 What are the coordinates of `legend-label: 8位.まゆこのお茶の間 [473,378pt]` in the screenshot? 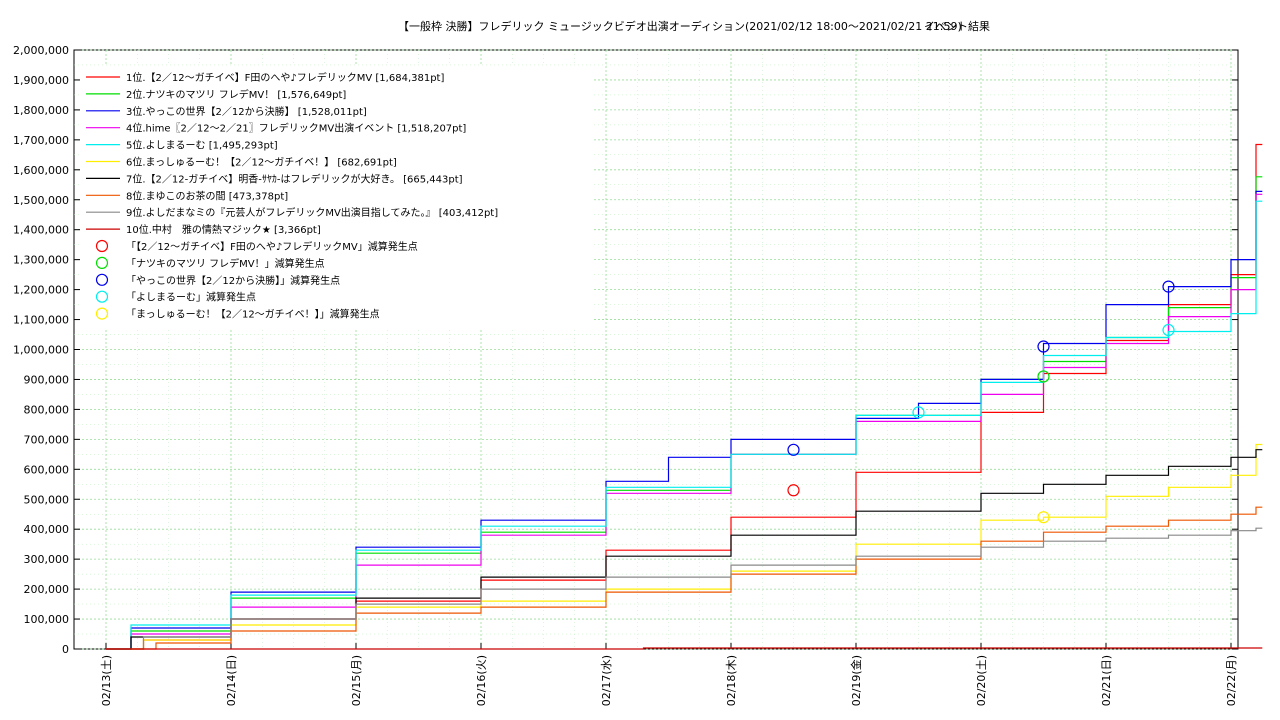 It's located at (207, 195).